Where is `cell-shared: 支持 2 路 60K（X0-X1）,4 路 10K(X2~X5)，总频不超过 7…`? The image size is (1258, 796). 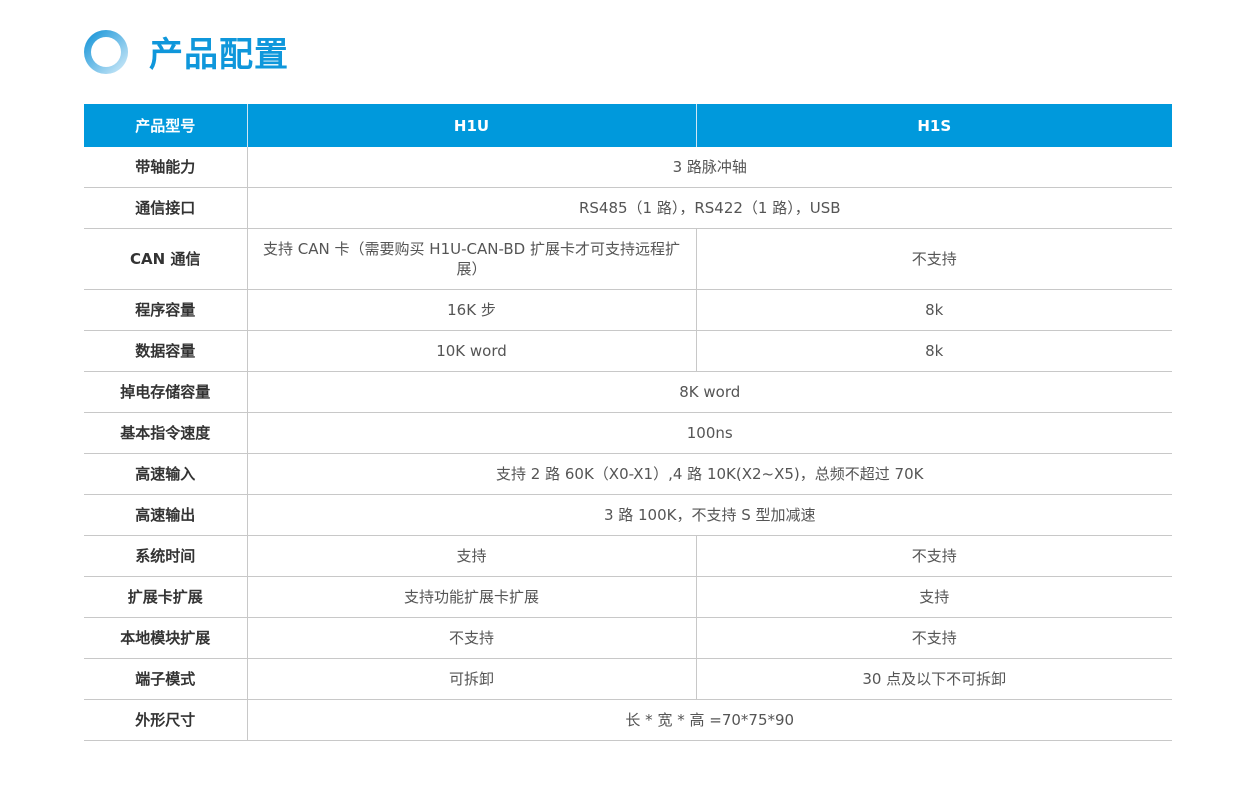 cell-shared: 支持 2 路 60K（X0-X1）,4 路 10K(X2~X5)，总频不超过 7… is located at coordinates (709, 474).